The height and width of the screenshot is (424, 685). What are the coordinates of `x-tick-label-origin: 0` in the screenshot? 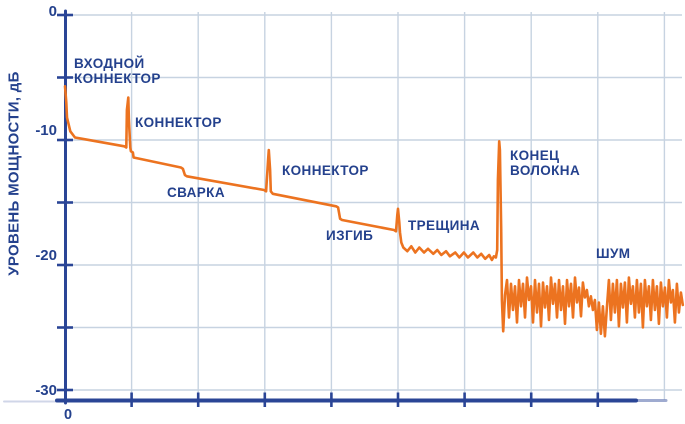 It's located at (68, 415).